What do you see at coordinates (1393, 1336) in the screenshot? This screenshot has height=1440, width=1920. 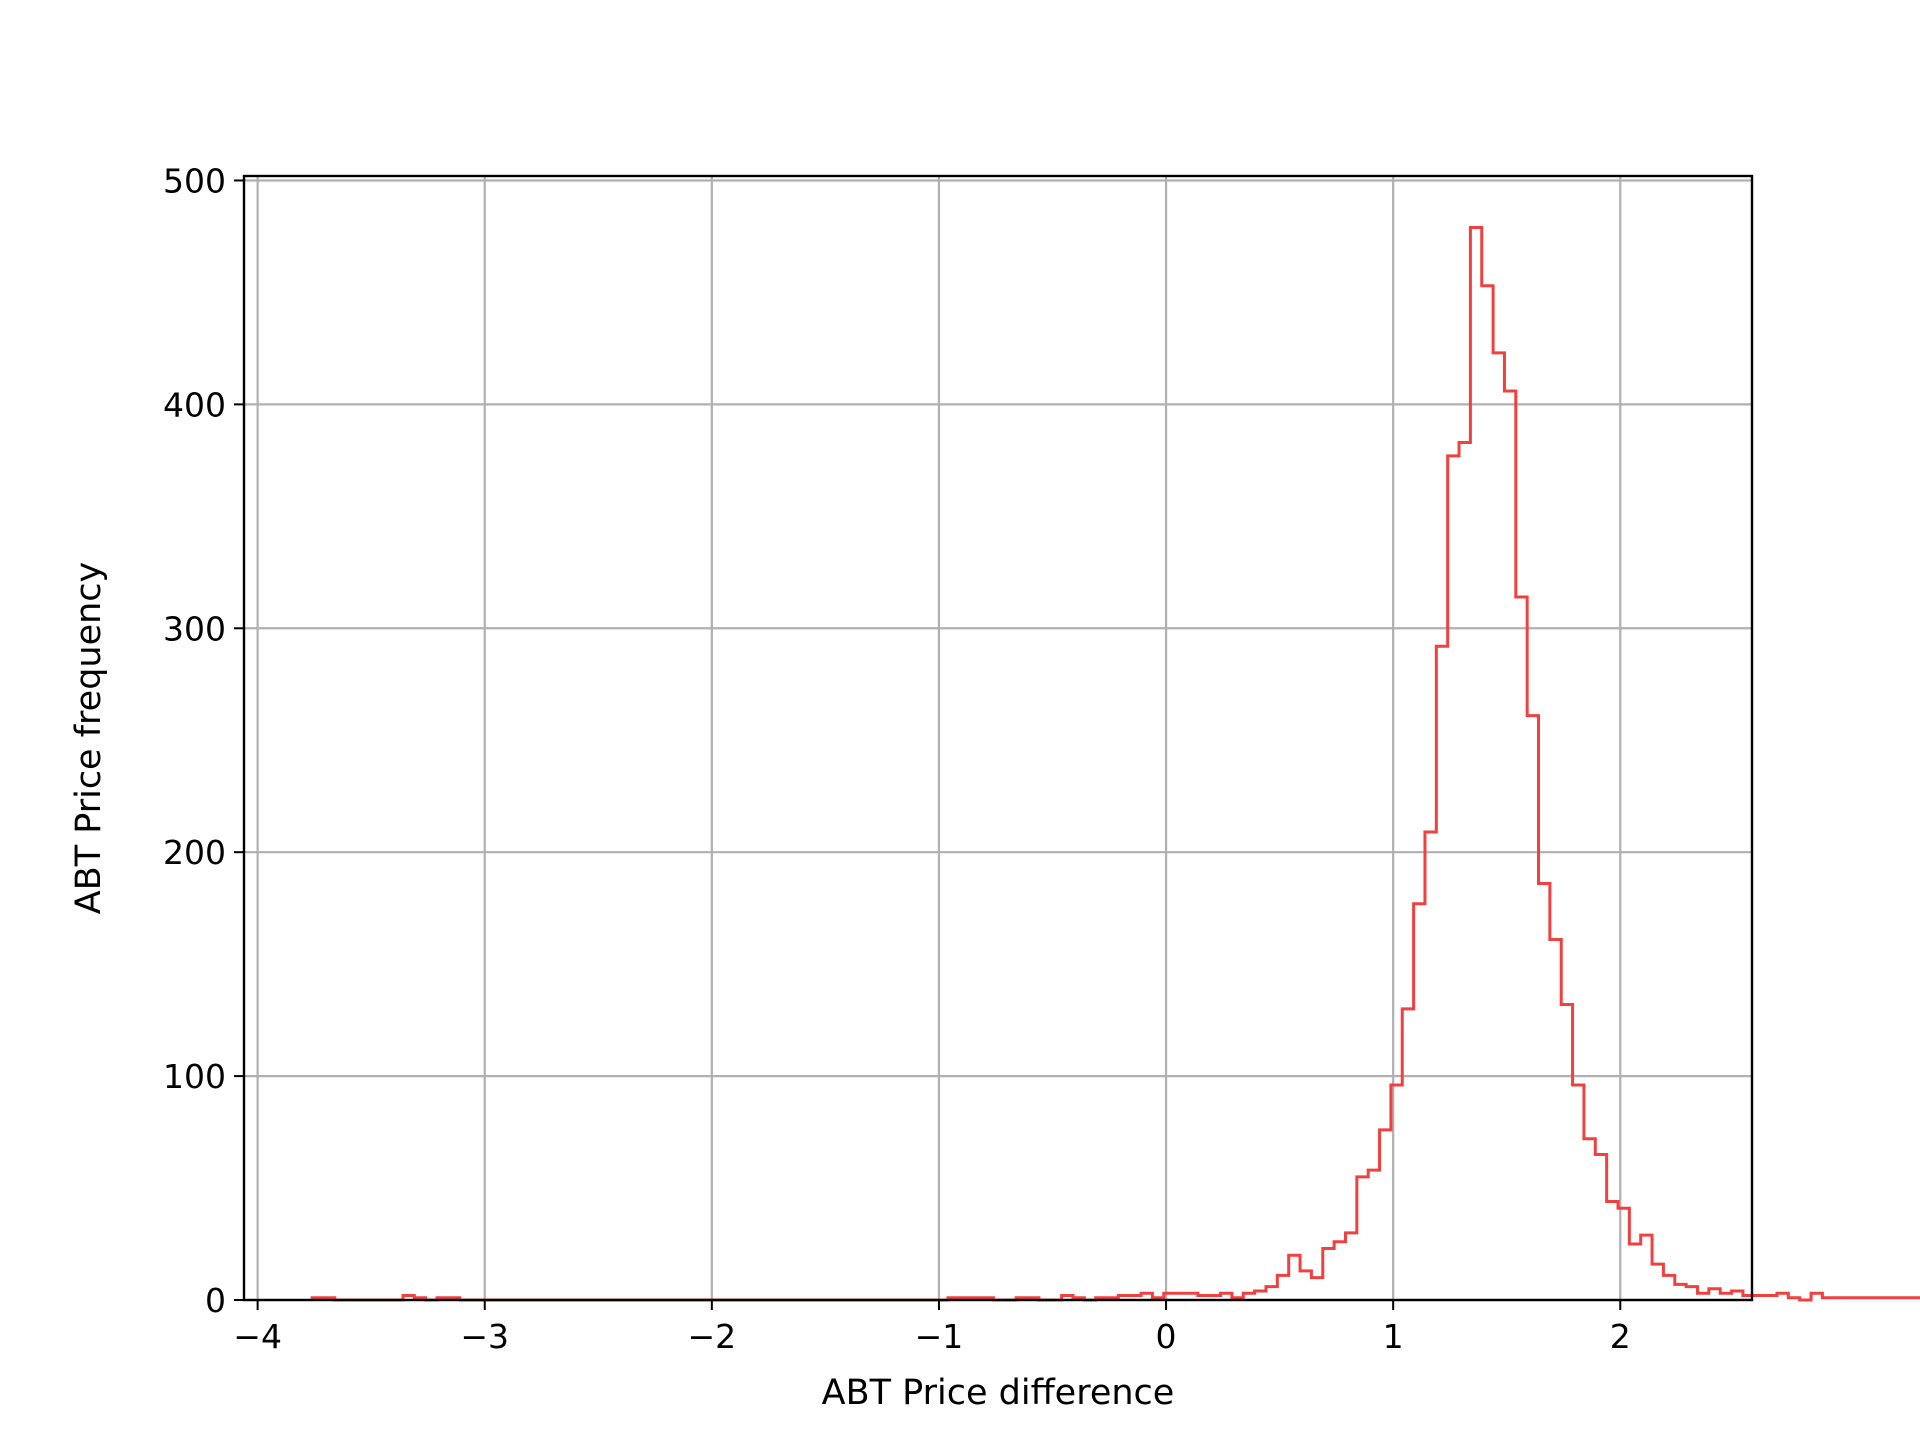 I see `x-tick-label: 1` at bounding box center [1393, 1336].